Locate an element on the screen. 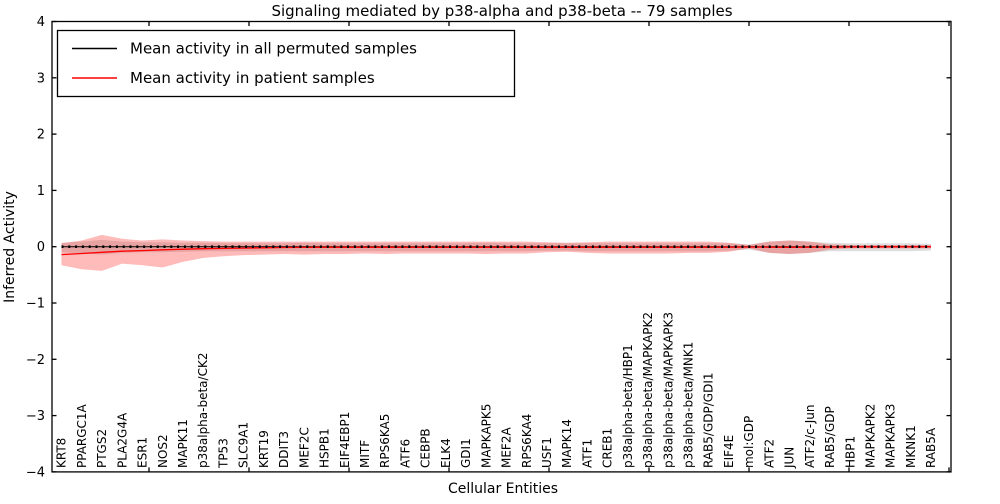 This screenshot has height=504, width=1000. x-tick-label: RPS6KA5 is located at coordinates (385, 441).